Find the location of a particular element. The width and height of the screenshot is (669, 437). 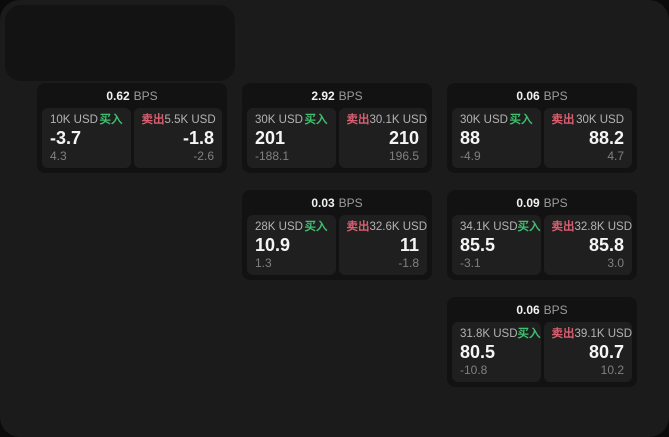

sell-price: 210 is located at coordinates (403, 137).